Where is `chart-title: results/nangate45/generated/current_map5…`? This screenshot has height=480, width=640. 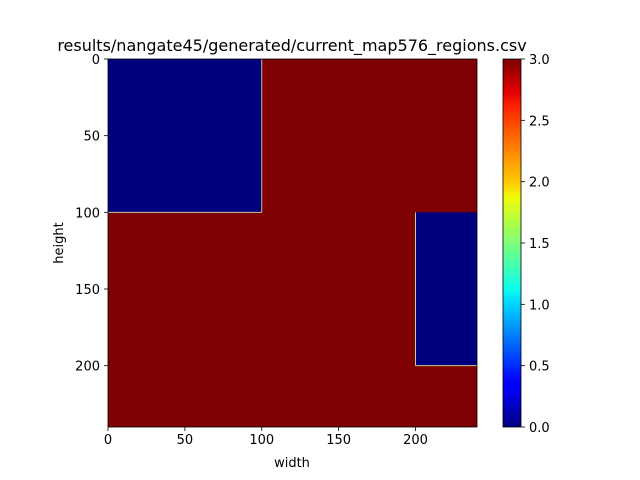 chart-title: results/nangate45/generated/current_map5… is located at coordinates (291, 46).